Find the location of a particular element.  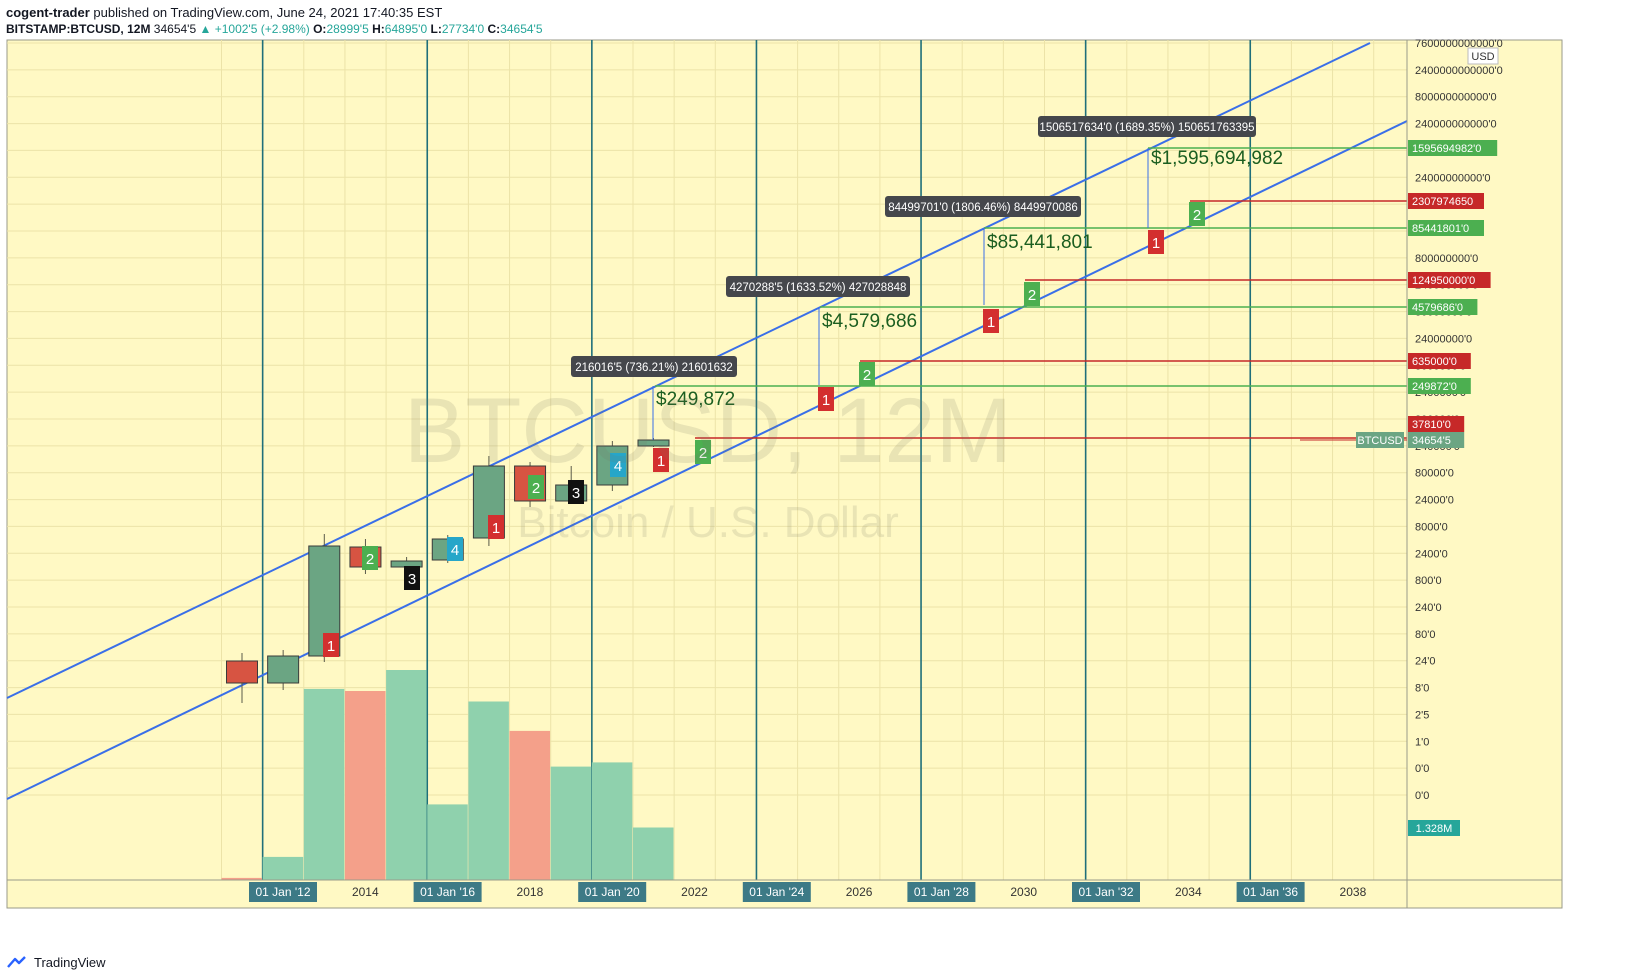

time-axis-label: 2014 is located at coordinates (365, 892).